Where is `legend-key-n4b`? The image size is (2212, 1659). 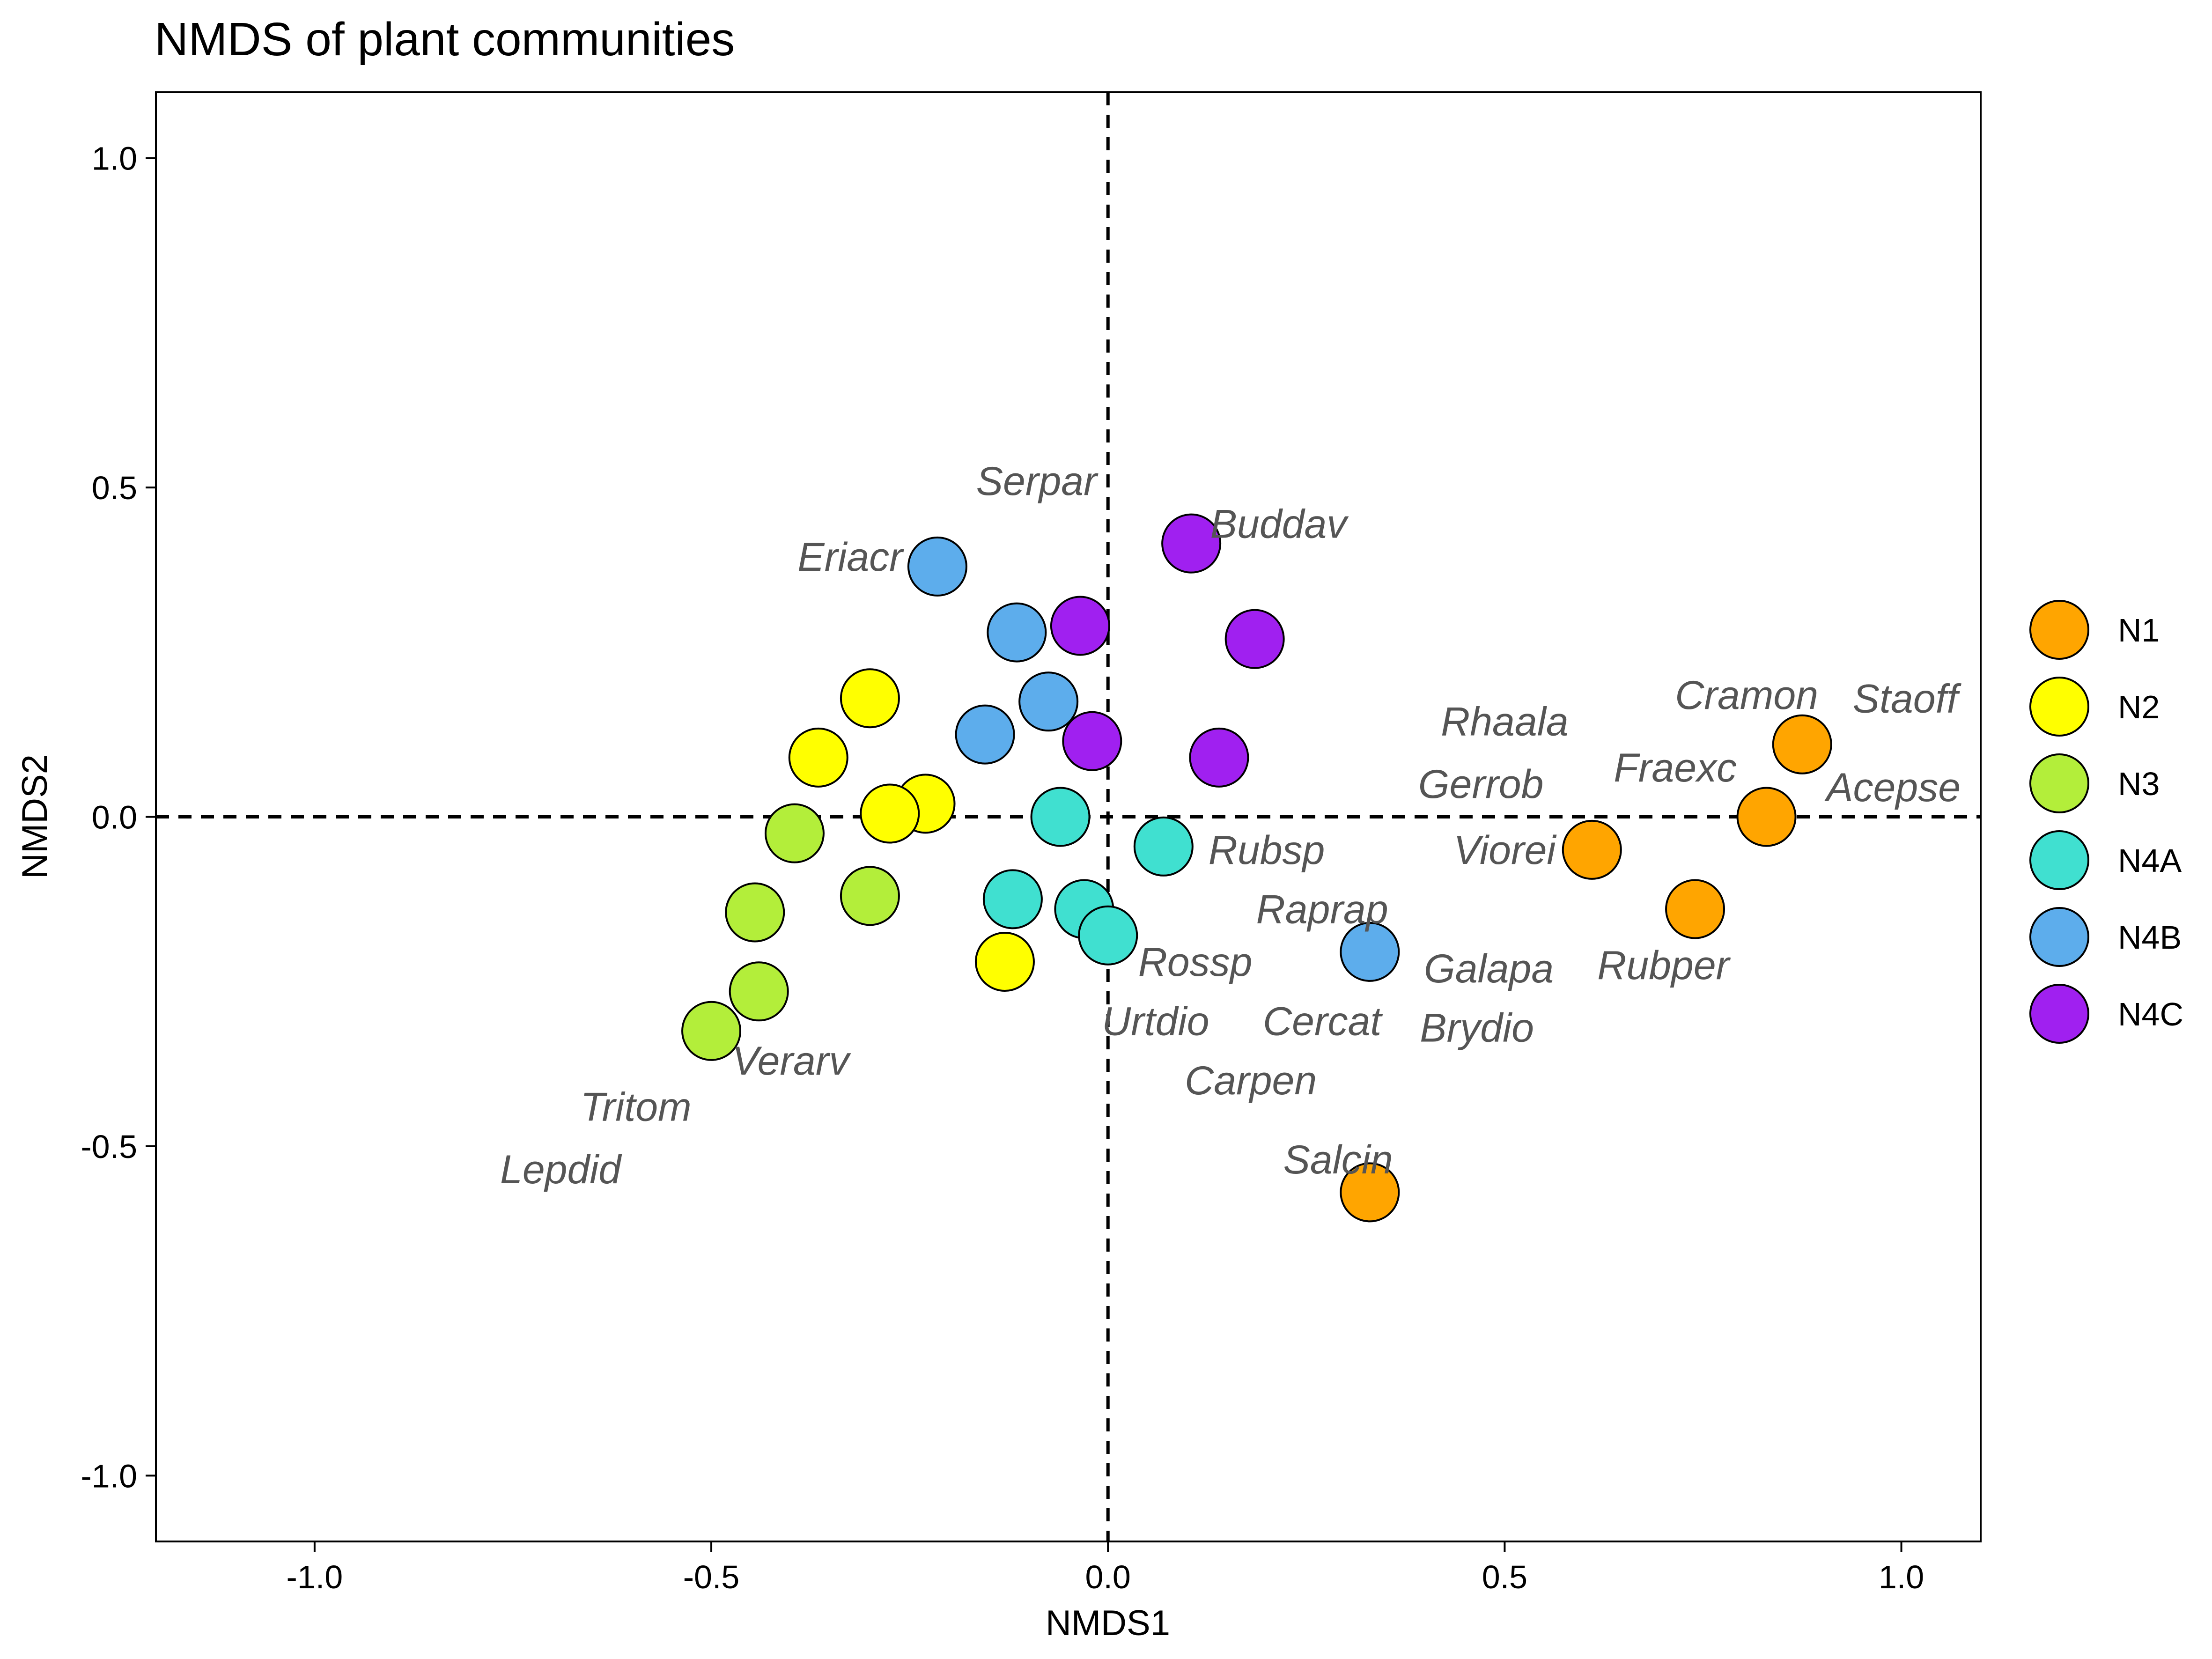
legend-key-n4b is located at coordinates (2059, 937).